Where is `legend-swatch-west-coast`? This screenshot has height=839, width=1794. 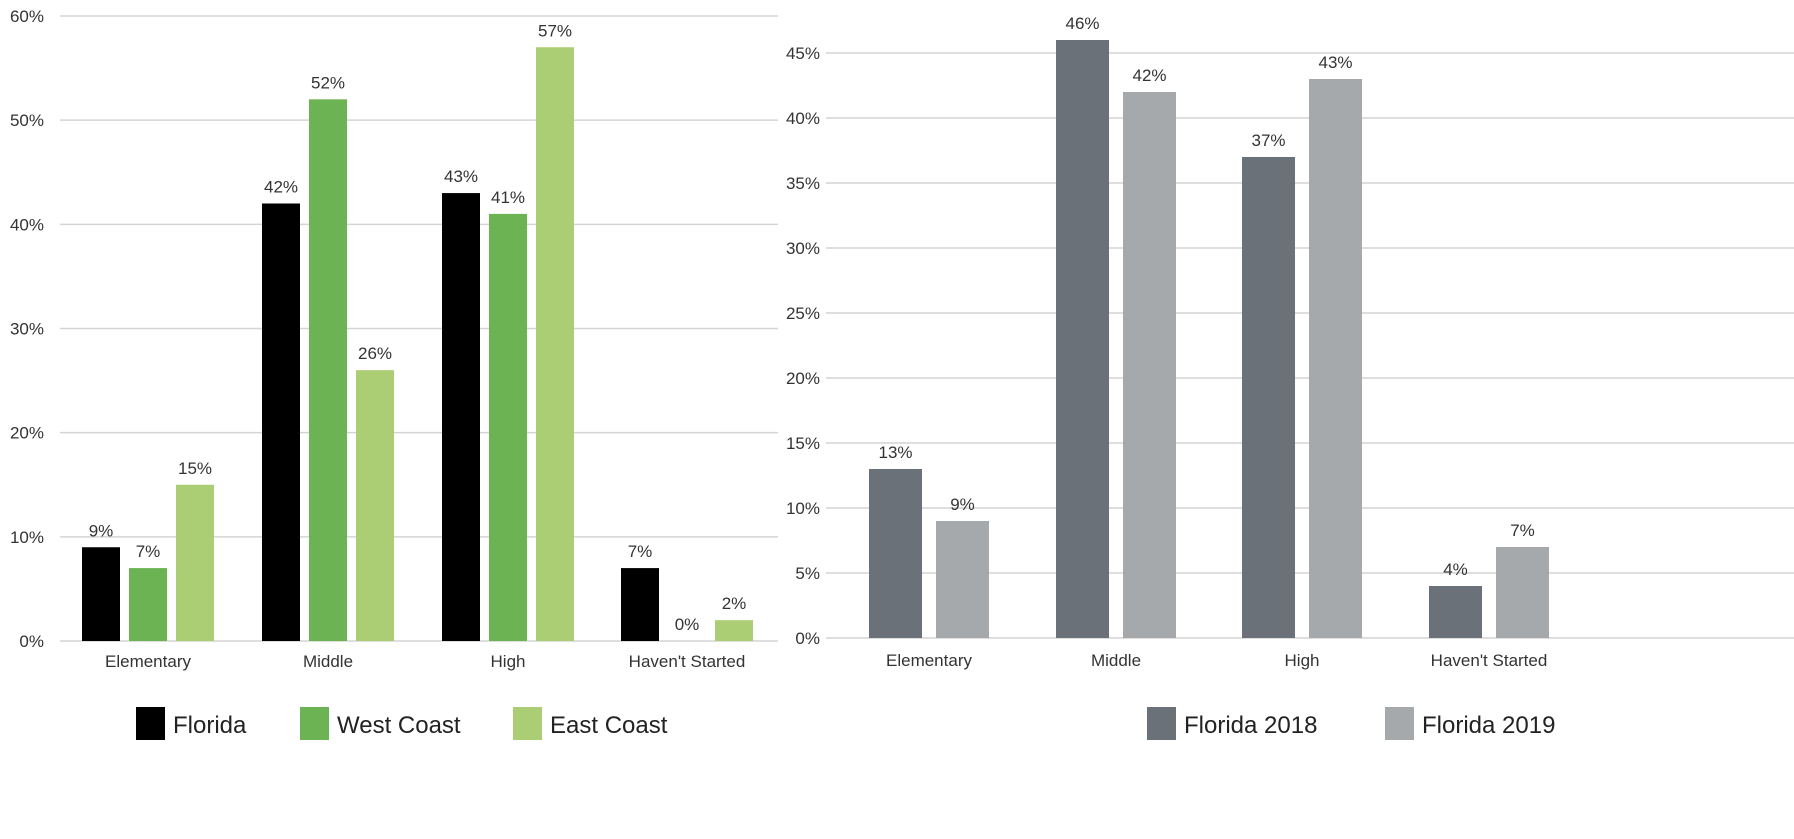 legend-swatch-west-coast is located at coordinates (314, 723).